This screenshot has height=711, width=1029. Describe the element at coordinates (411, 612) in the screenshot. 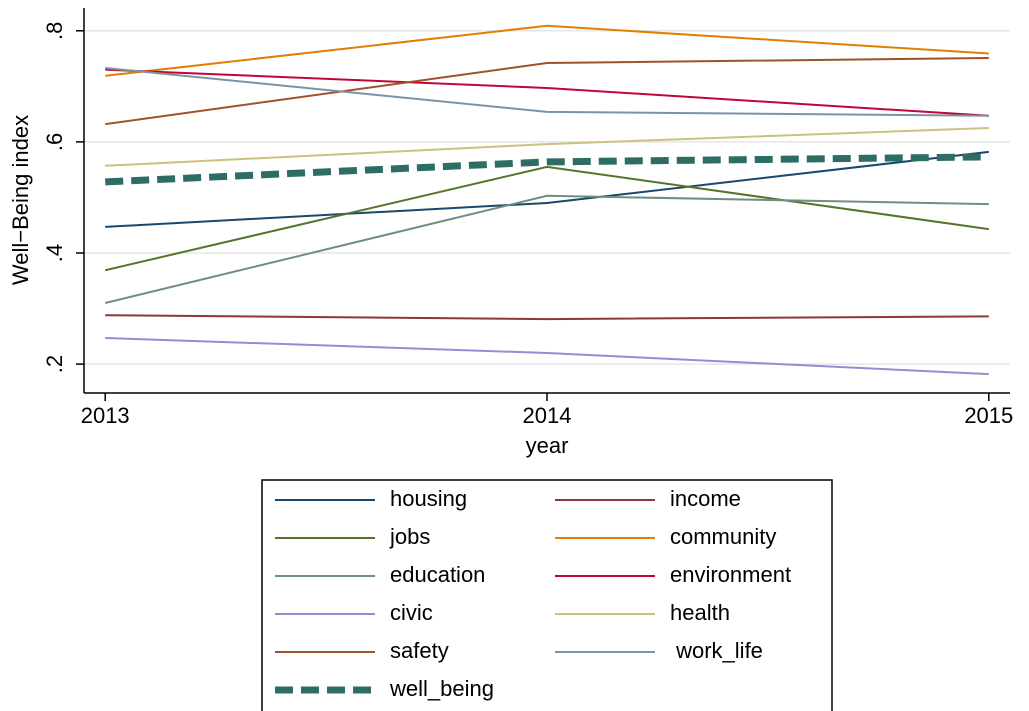

I see `legend-label: civic` at that location.